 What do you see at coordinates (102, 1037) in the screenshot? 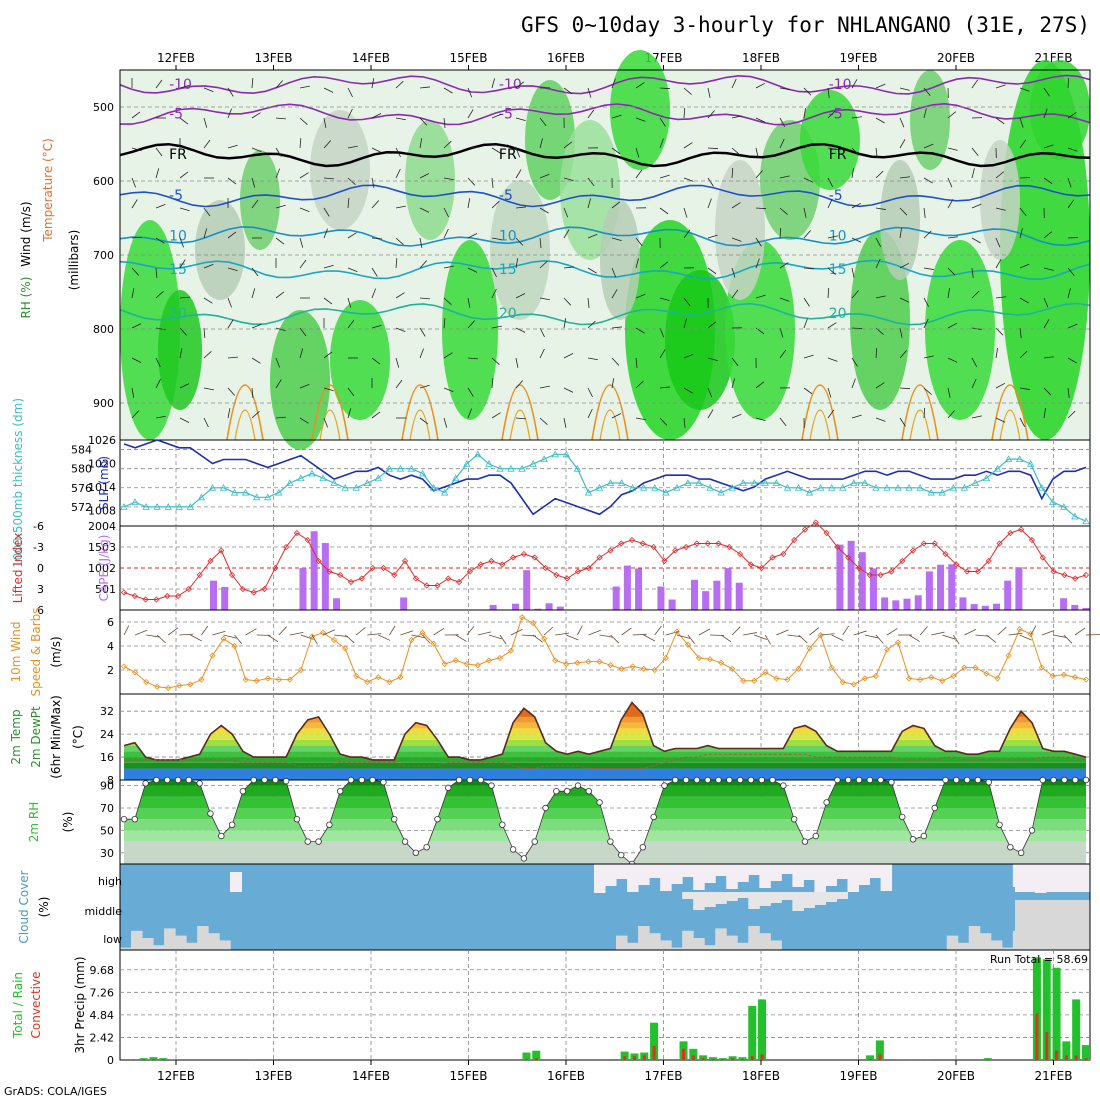
I see `y-tick-label: 2.42` at bounding box center [102, 1037].